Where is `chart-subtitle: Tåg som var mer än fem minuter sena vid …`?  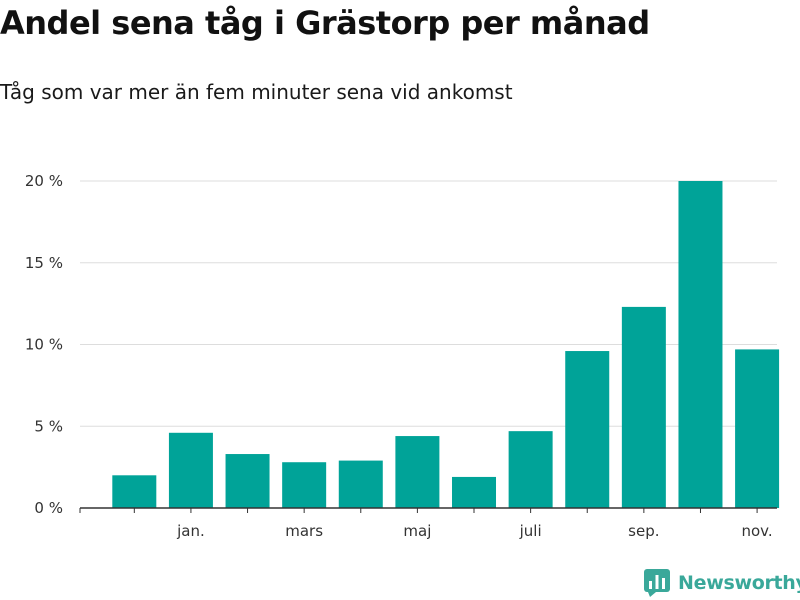 chart-subtitle: Tåg som var mer än fem minuter sena vid … is located at coordinates (256, 92).